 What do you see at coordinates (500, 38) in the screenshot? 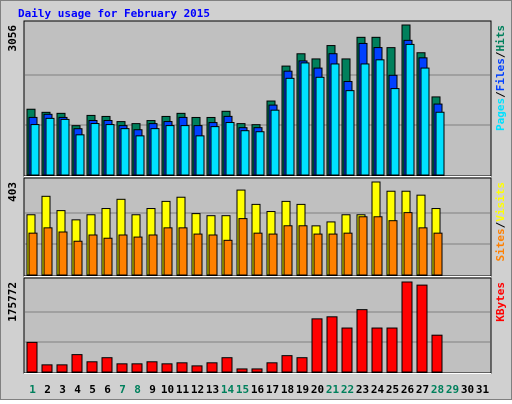
I see `legend-entry: Hits` at bounding box center [500, 38].